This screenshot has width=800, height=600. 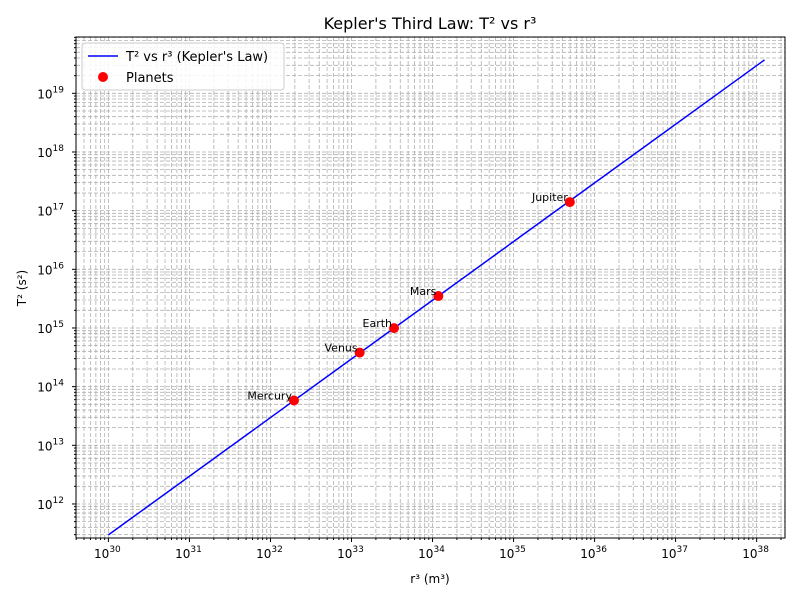 What do you see at coordinates (269, 396) in the screenshot?
I see `planet-label: Mercury` at bounding box center [269, 396].